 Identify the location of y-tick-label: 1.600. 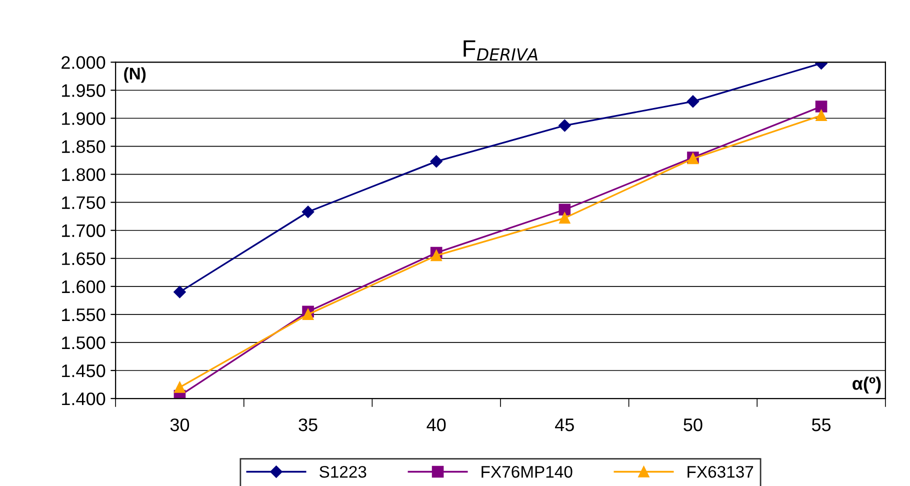
(84, 287).